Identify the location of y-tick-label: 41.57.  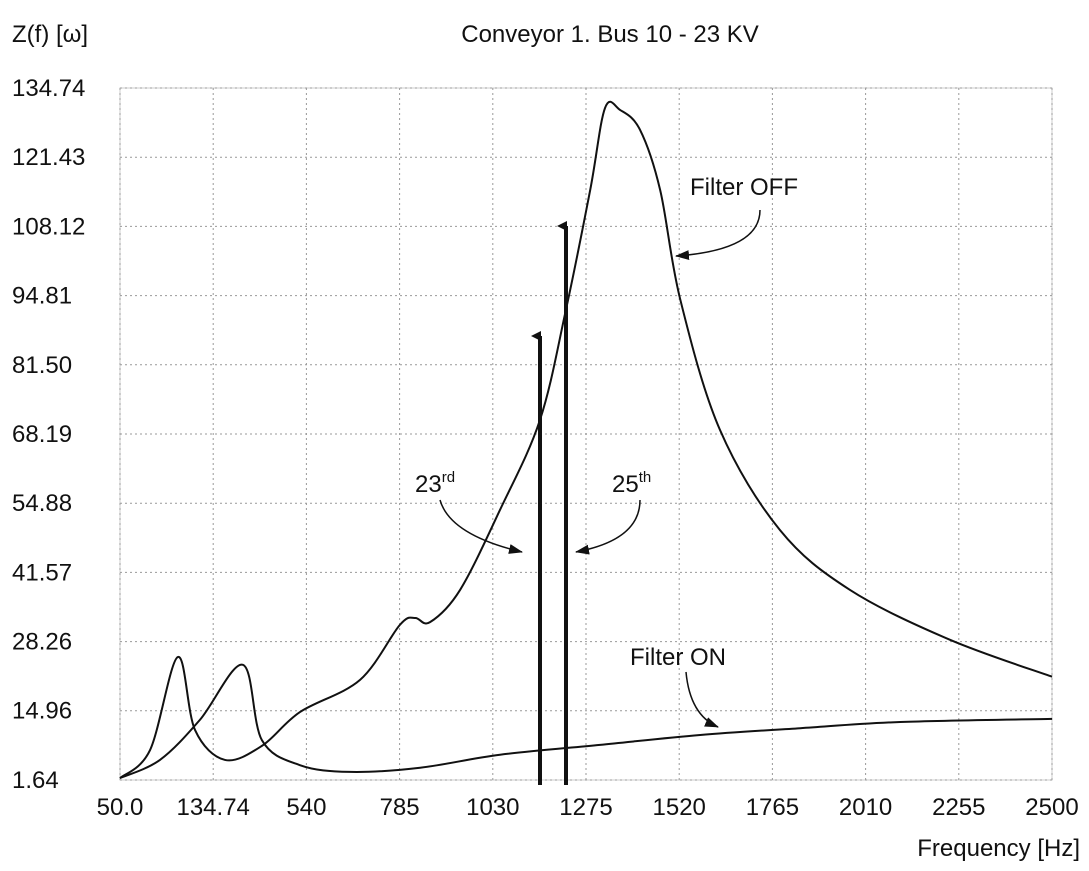
(42, 572).